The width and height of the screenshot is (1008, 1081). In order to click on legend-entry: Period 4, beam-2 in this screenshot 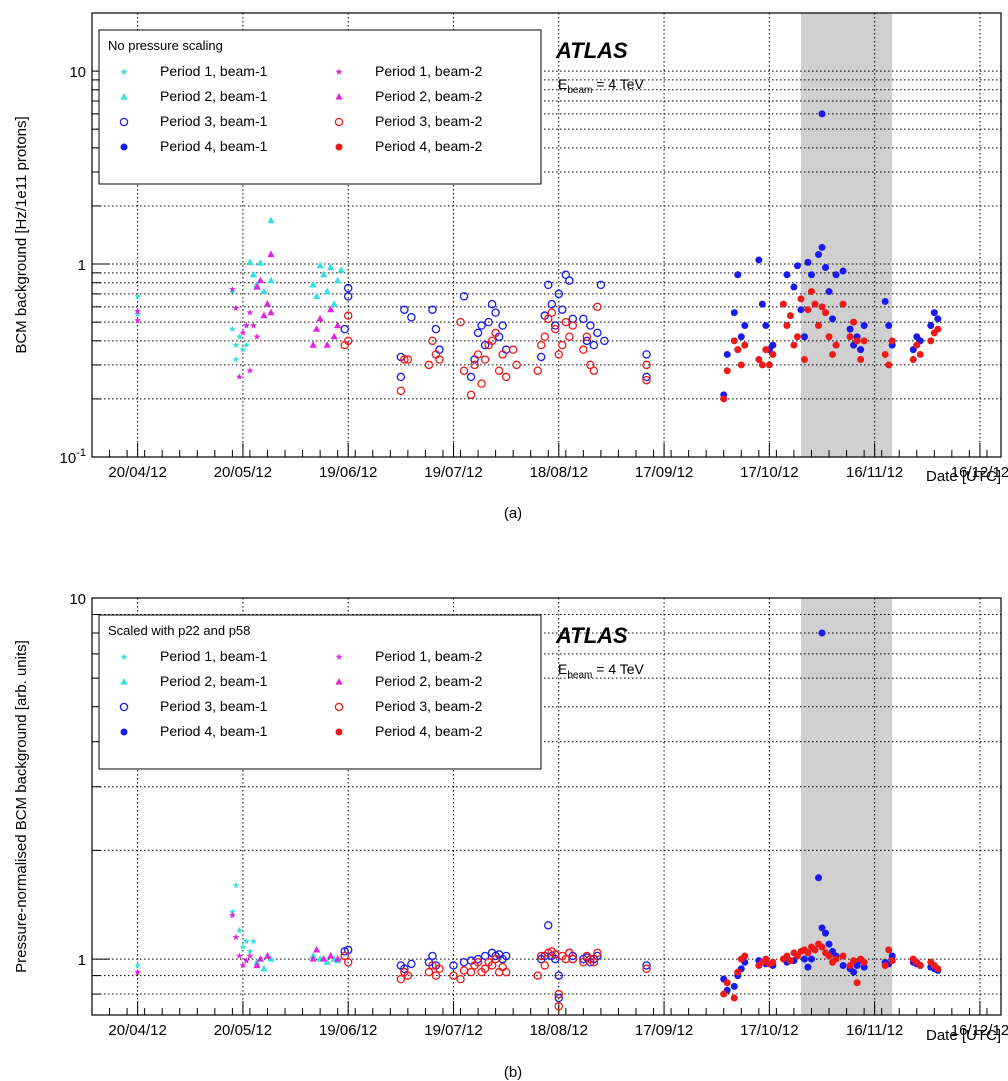, I will do `click(429, 731)`.